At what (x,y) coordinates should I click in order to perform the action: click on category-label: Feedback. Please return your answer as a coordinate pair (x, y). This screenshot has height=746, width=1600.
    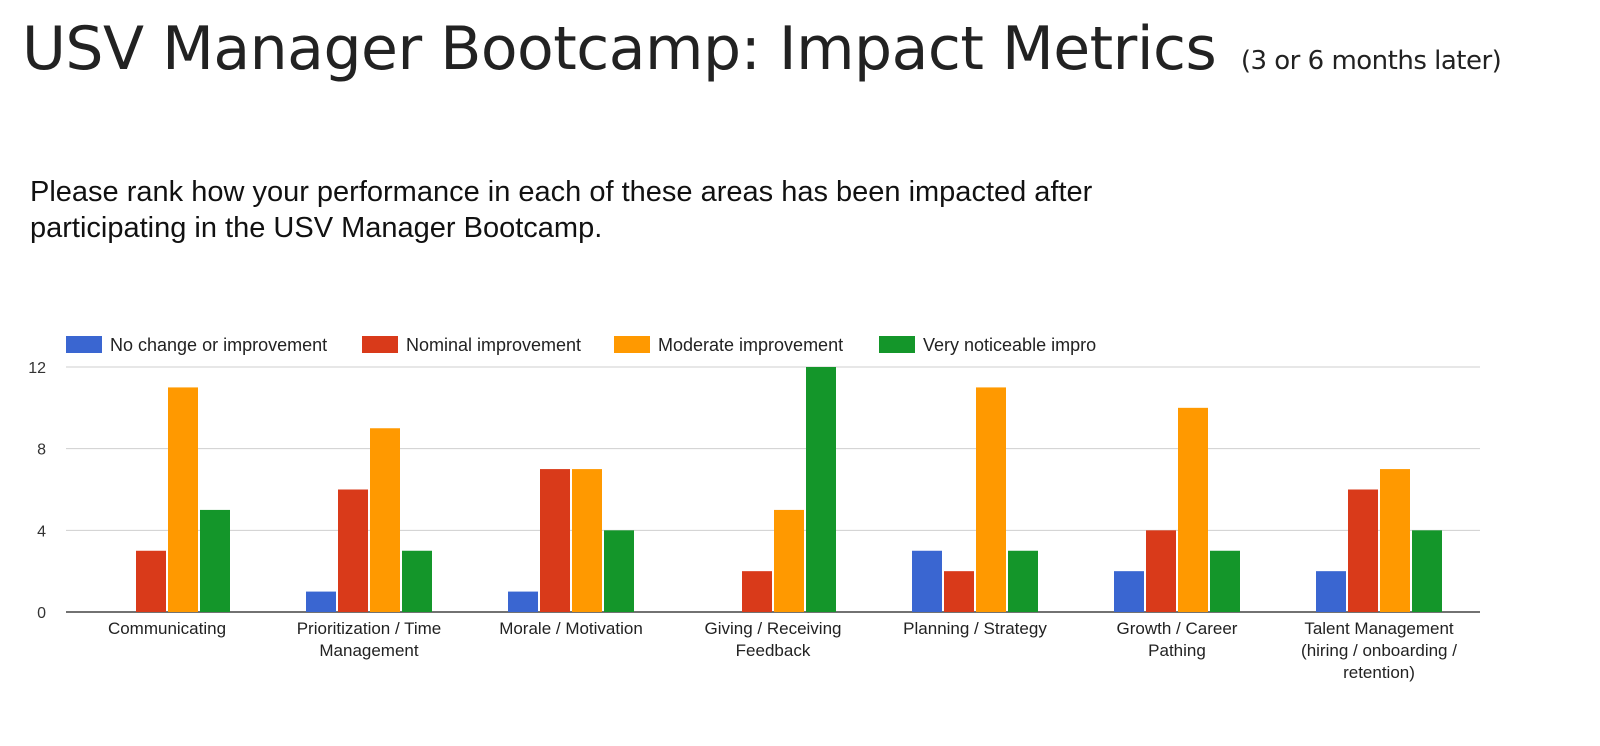
    Looking at the image, I should click on (773, 650).